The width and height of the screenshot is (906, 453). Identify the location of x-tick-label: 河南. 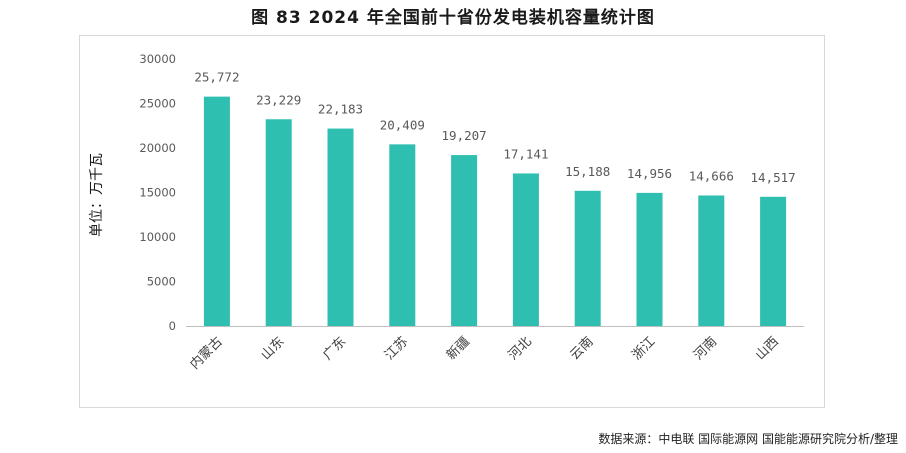
(705, 349).